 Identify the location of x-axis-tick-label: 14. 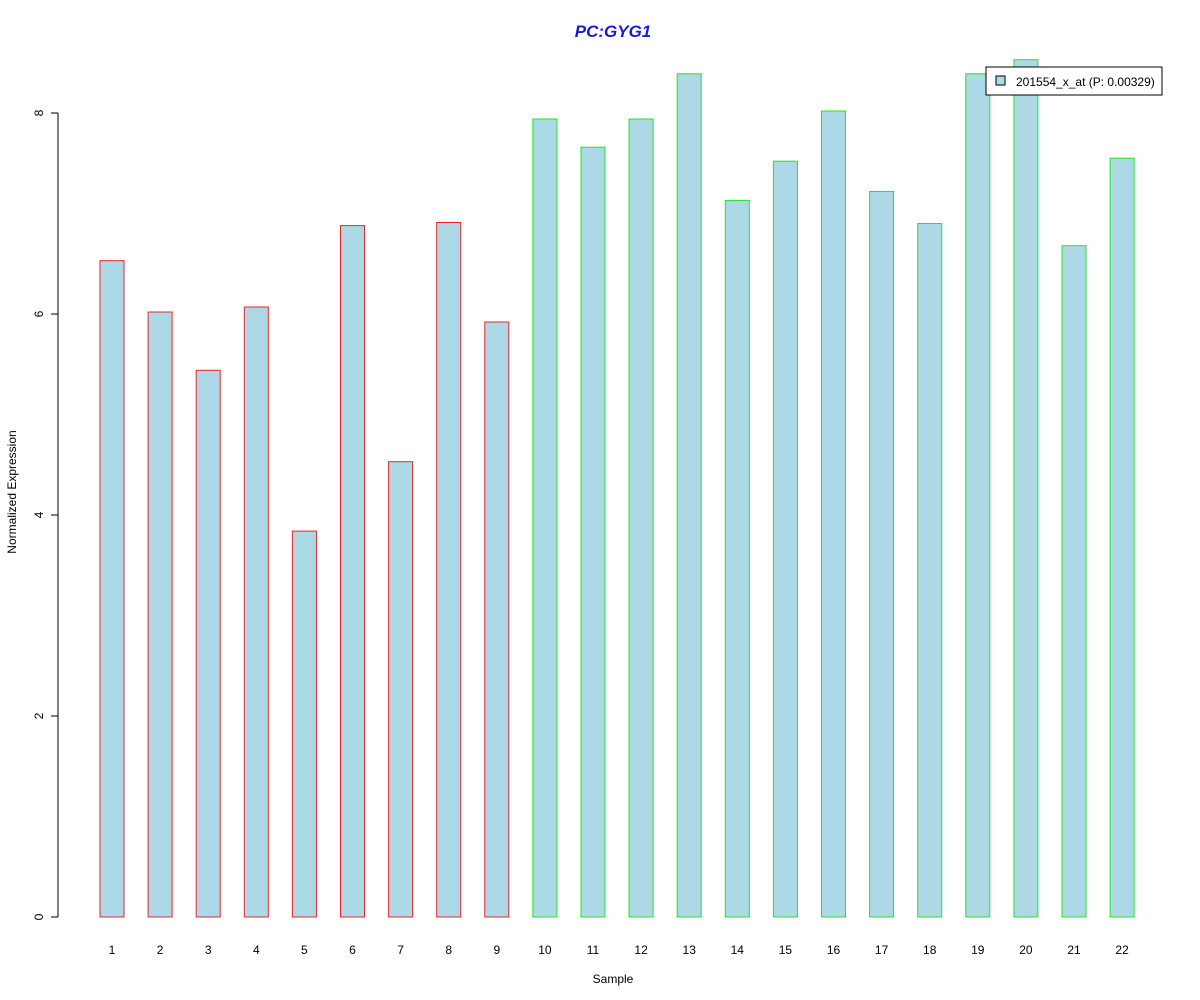
(738, 950).